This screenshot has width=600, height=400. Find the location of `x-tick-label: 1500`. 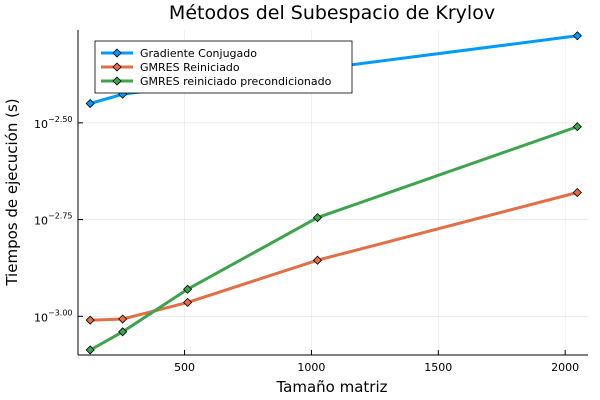

x-tick-label: 1500 is located at coordinates (438, 367).